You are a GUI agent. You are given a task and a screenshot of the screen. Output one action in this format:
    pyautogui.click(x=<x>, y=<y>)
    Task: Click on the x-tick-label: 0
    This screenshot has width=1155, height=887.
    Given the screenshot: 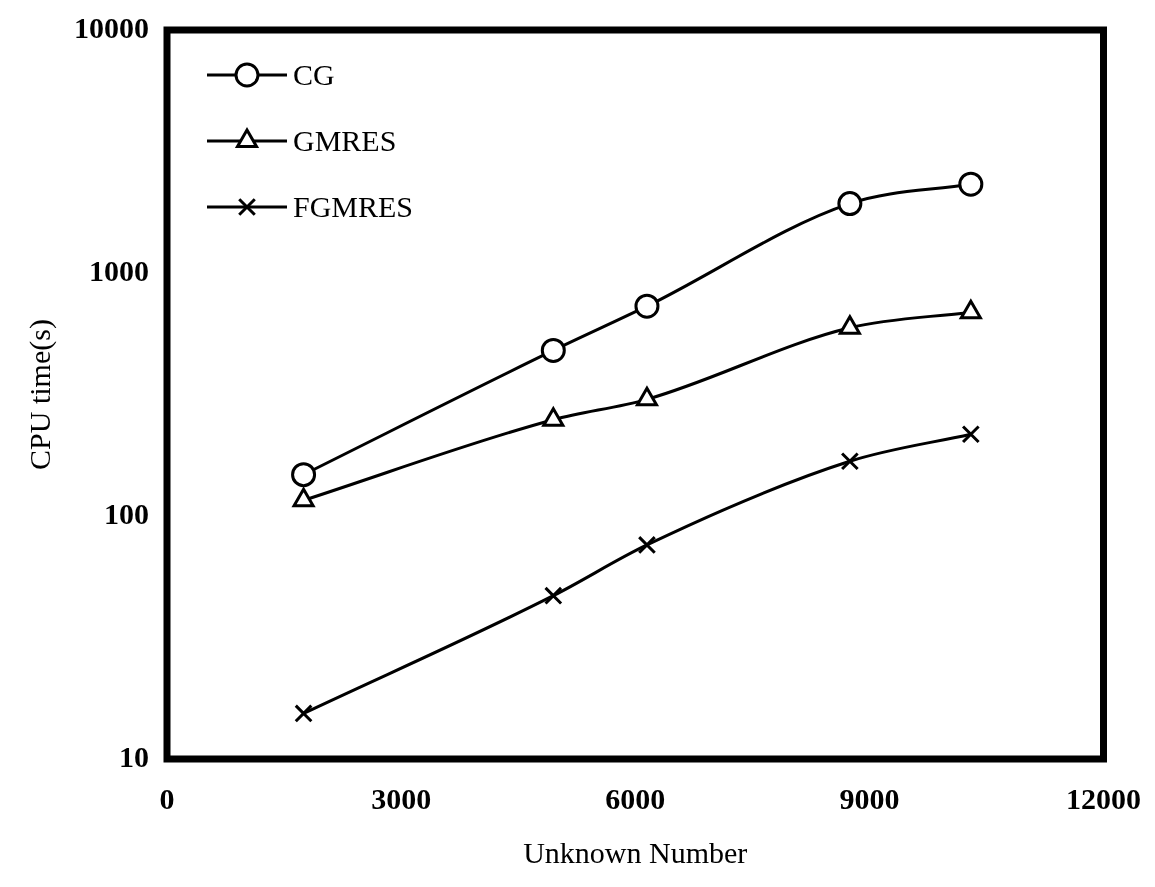 What is the action you would take?
    pyautogui.click(x=167, y=798)
    